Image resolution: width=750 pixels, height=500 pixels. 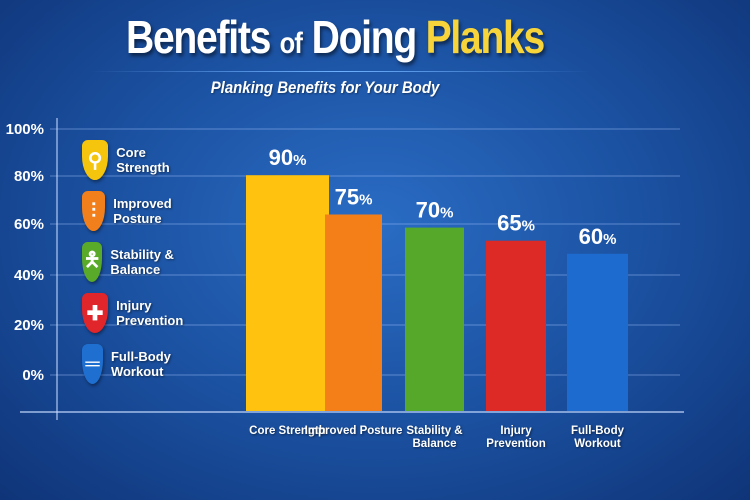 I want to click on legend-item: 🯅 Stability & Balance, so click(x=129, y=262).